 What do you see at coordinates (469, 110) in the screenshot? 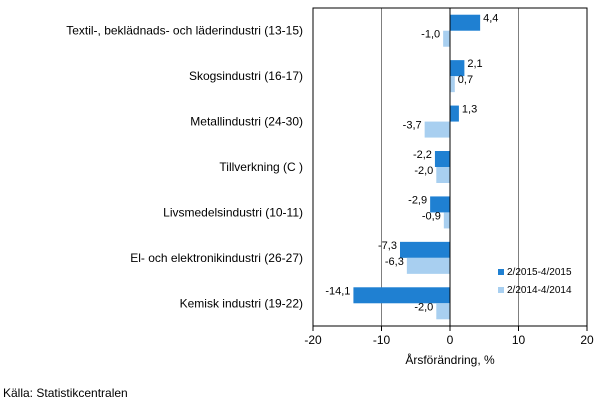
I see `data-label: 1,3` at bounding box center [469, 110].